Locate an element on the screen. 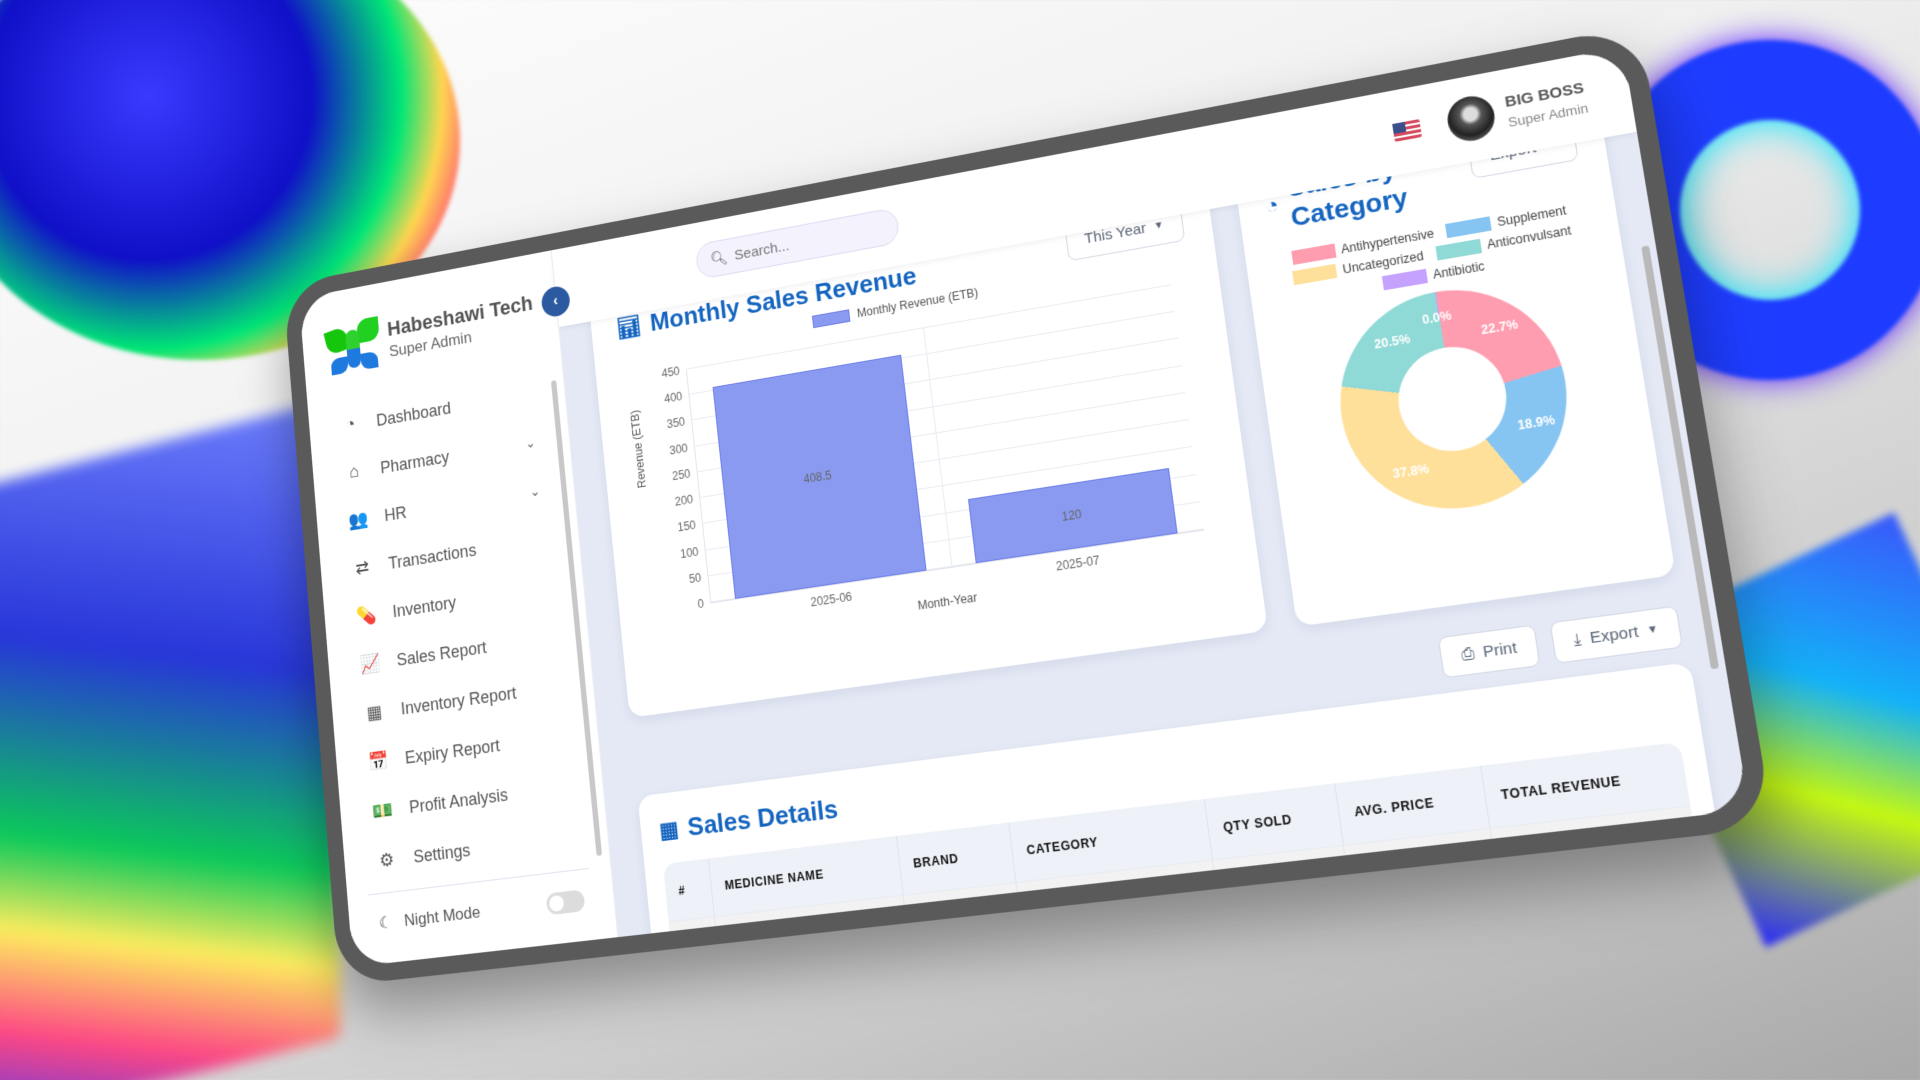  exchange-icon: ⇄ is located at coordinates (362, 568).